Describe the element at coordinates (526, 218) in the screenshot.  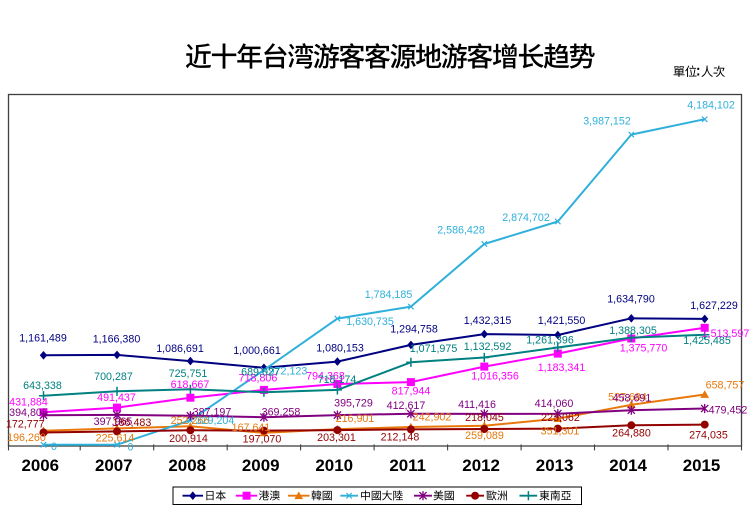
I see `svg-text: 2,874,702` at that location.